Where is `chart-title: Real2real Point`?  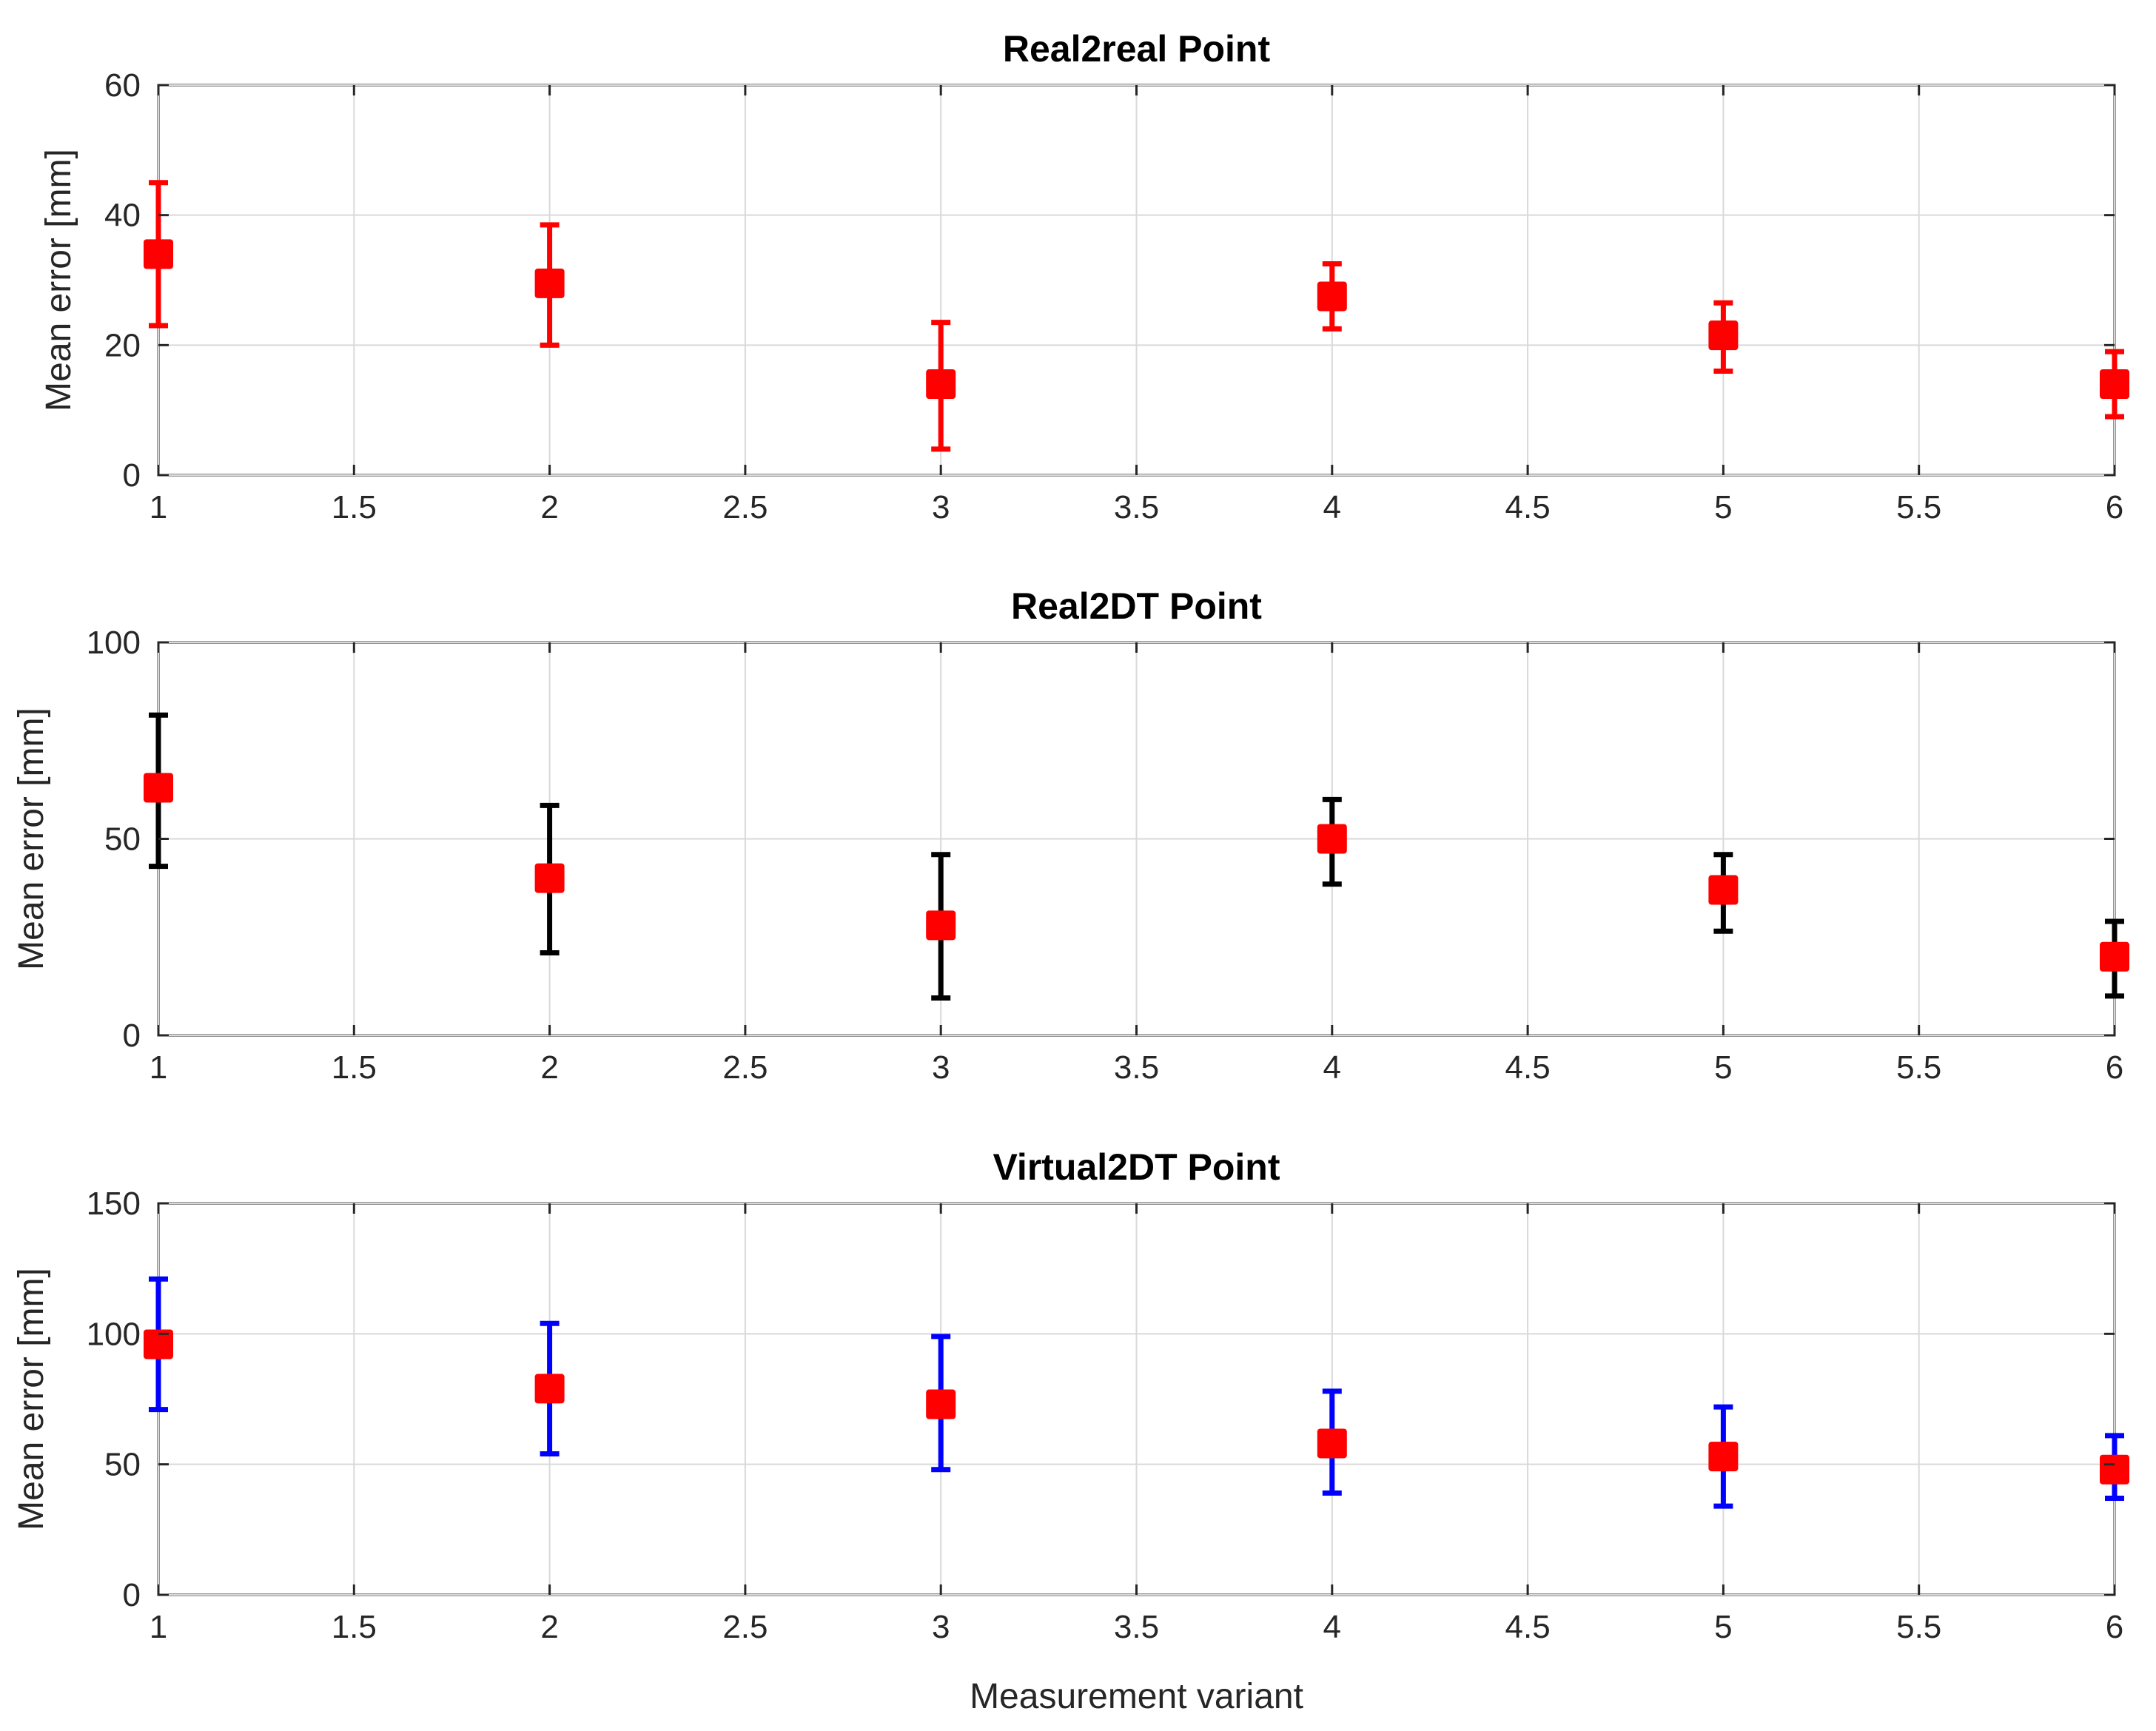 chart-title: Real2real Point is located at coordinates (1137, 49).